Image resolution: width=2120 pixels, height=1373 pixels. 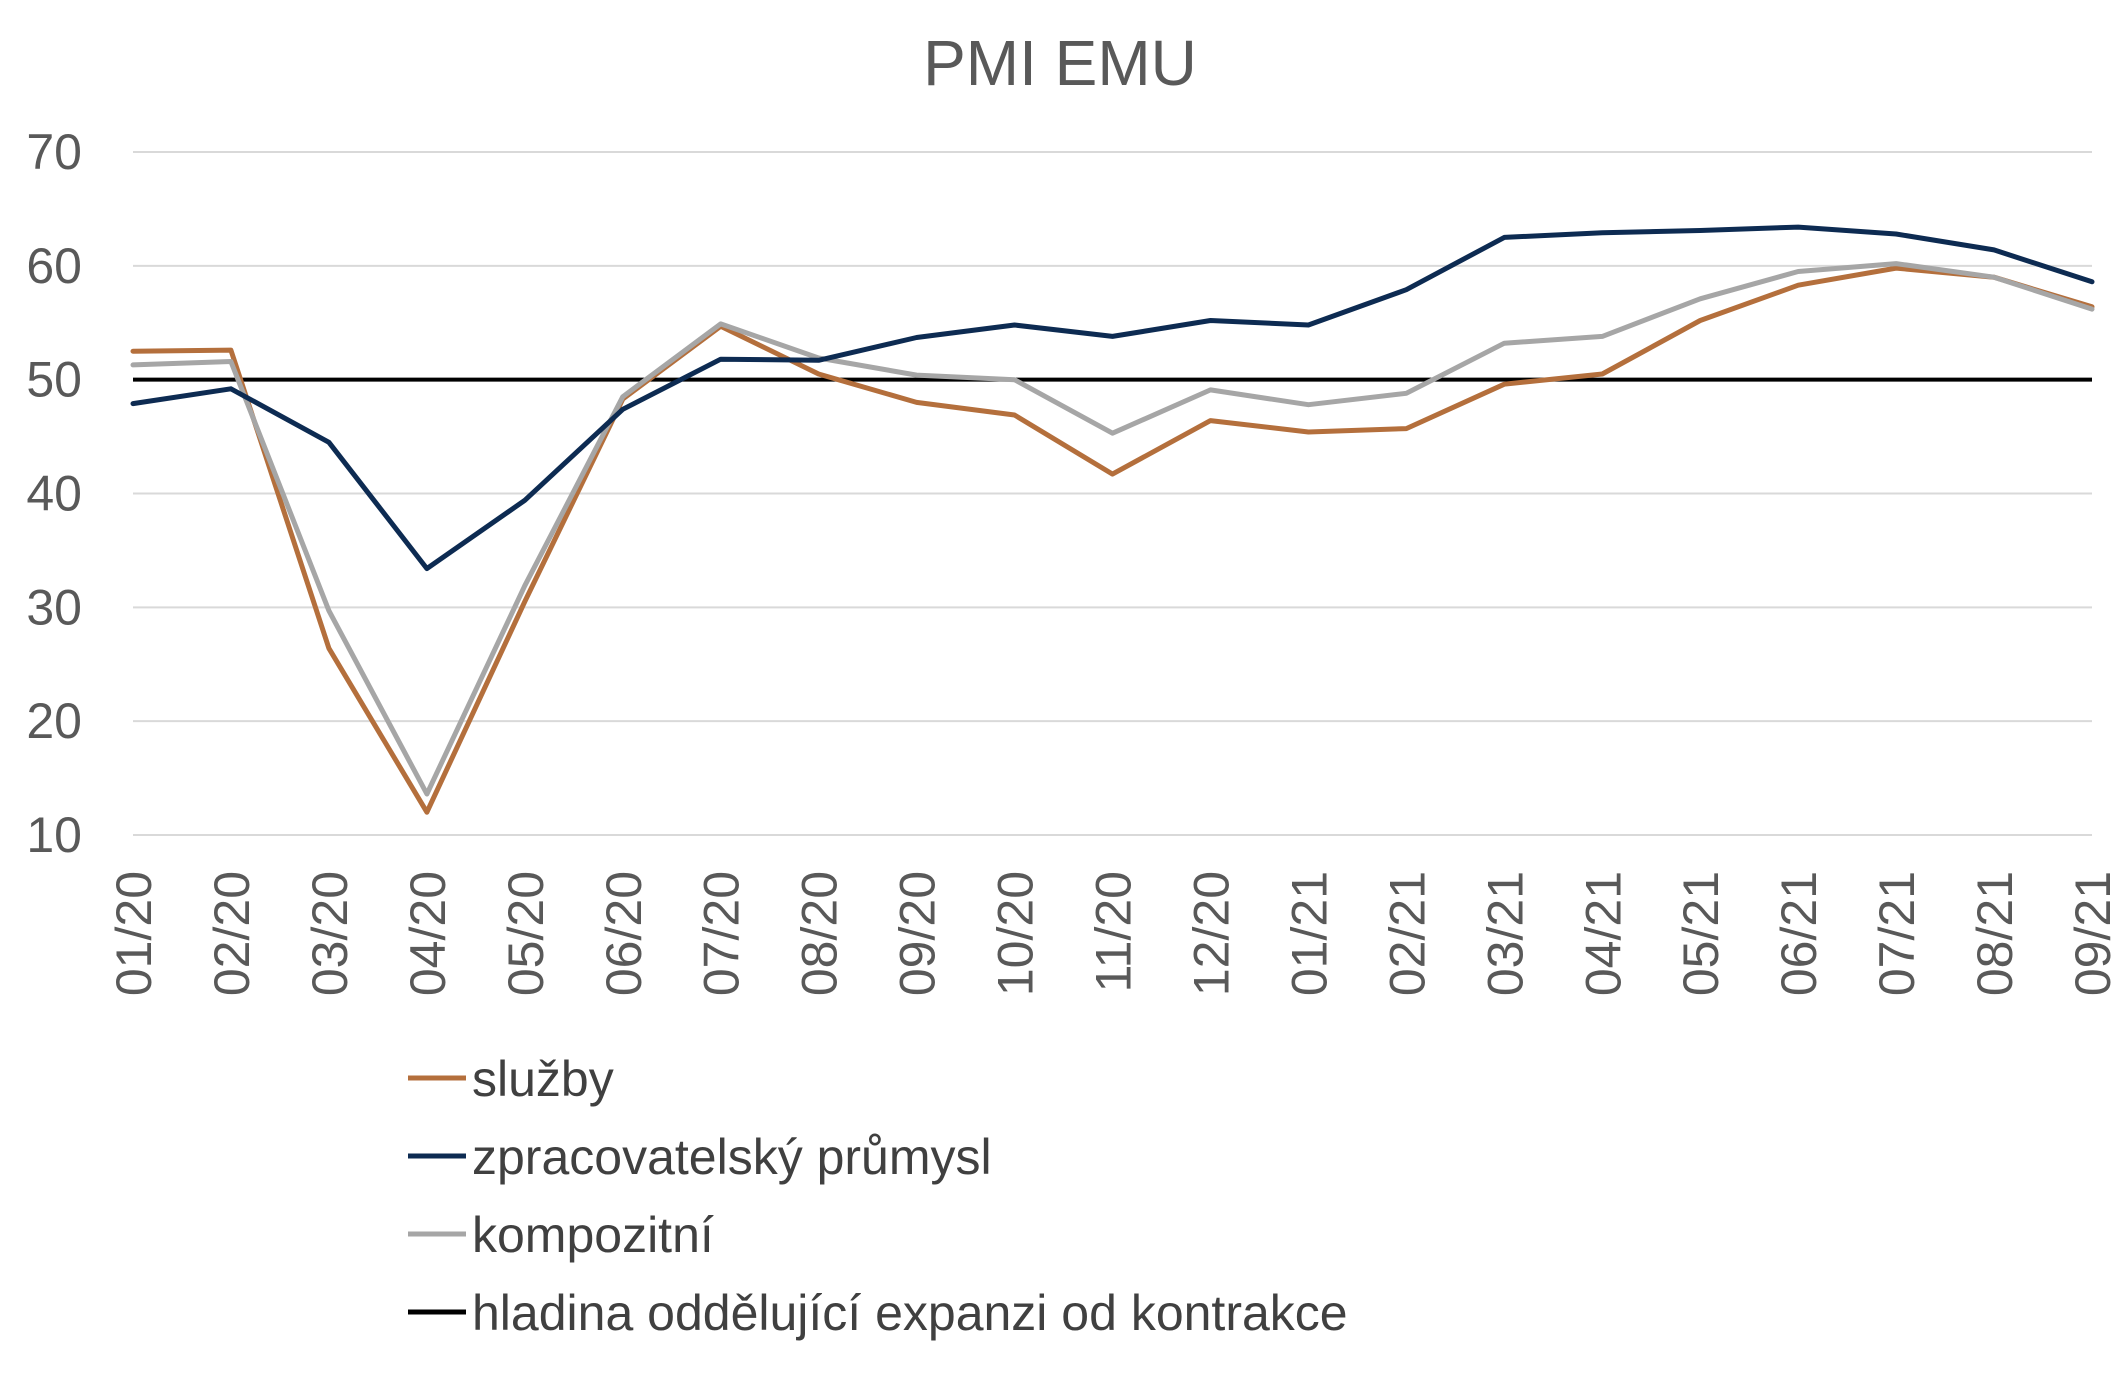 I want to click on x-tick-label: 06/20, so click(x=624, y=933).